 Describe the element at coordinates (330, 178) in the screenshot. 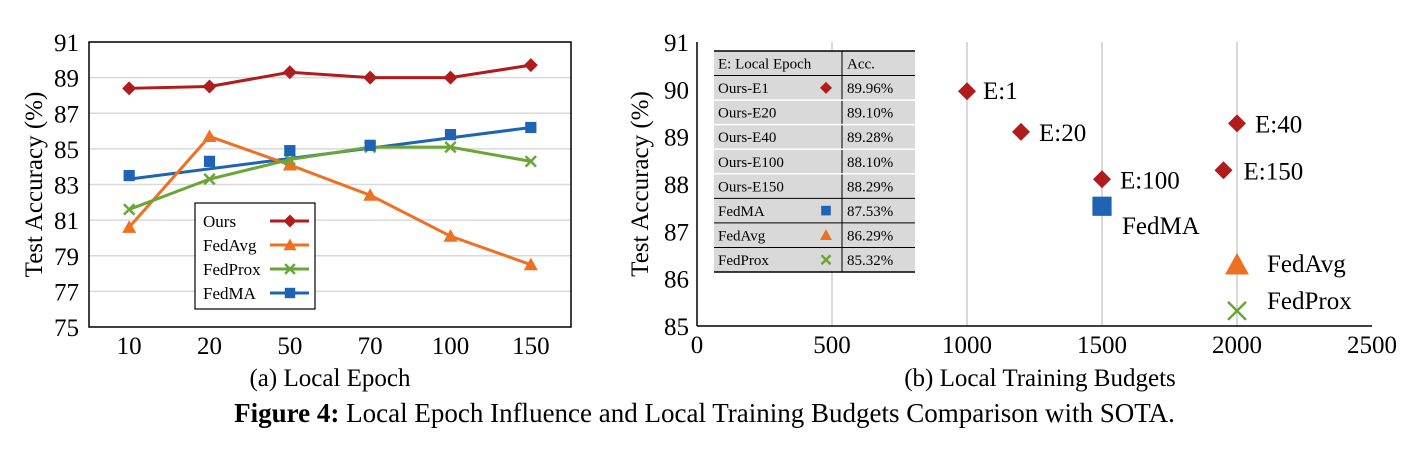

I see `series-line-fedprox` at that location.